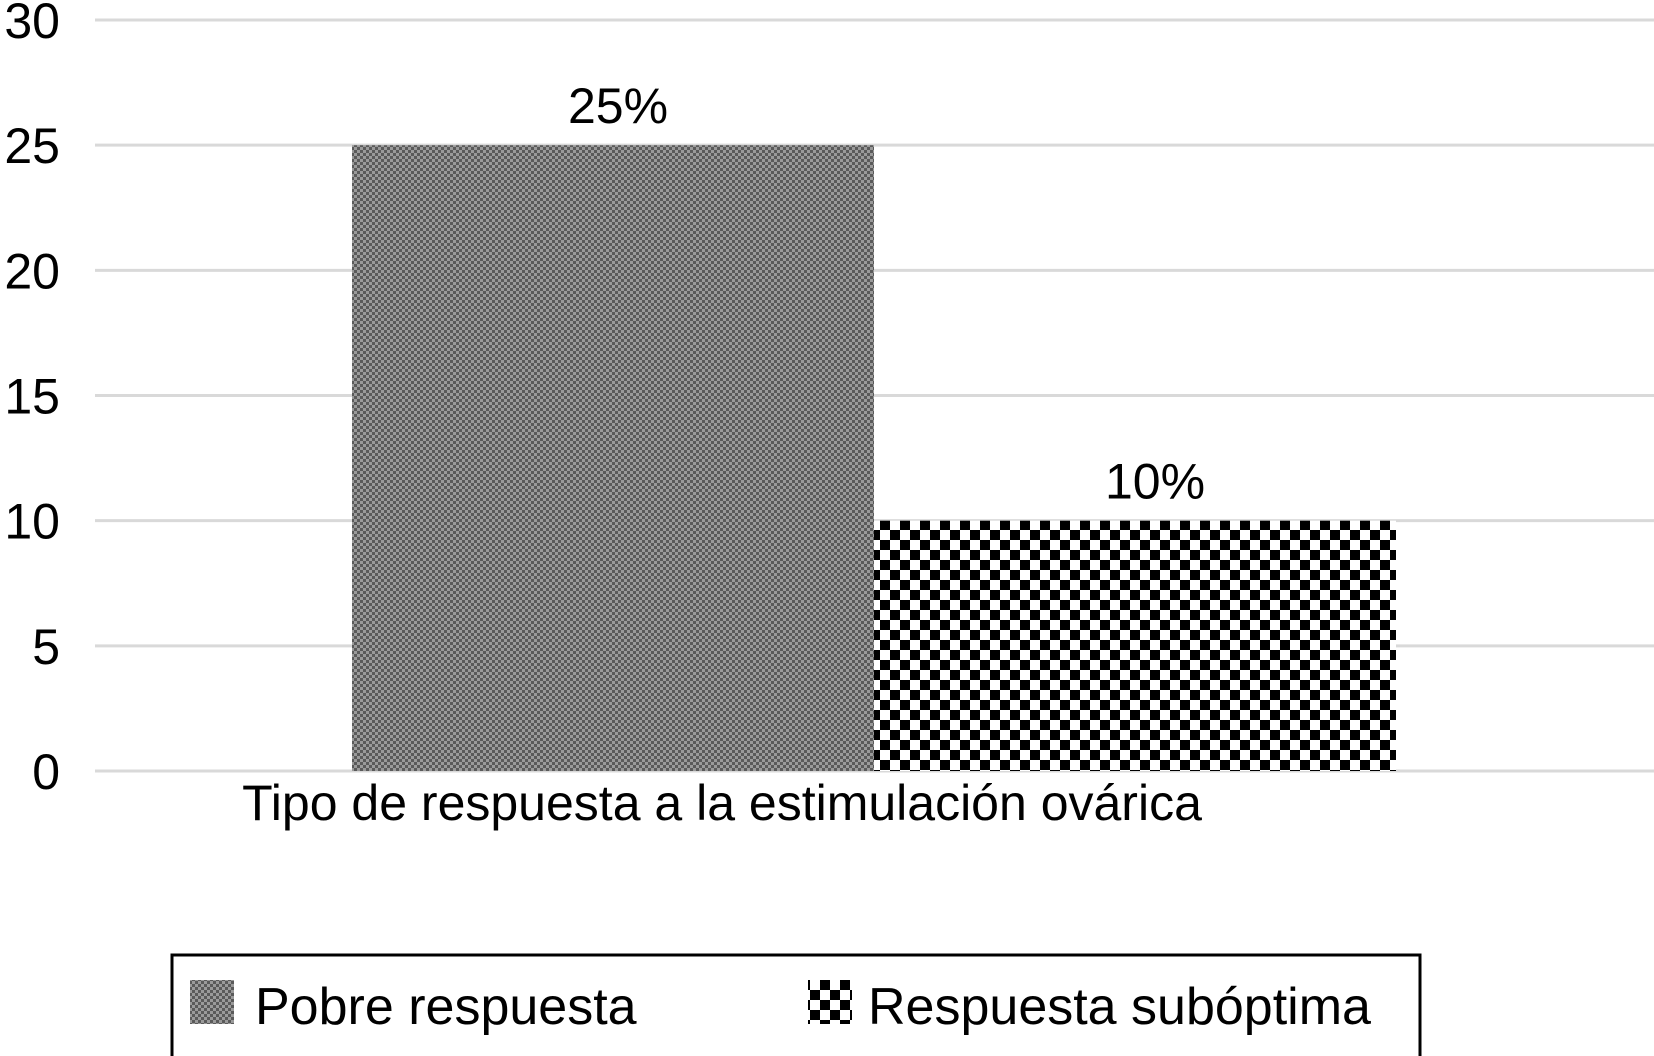  I want to click on data-label: 10%, so click(1155, 482).